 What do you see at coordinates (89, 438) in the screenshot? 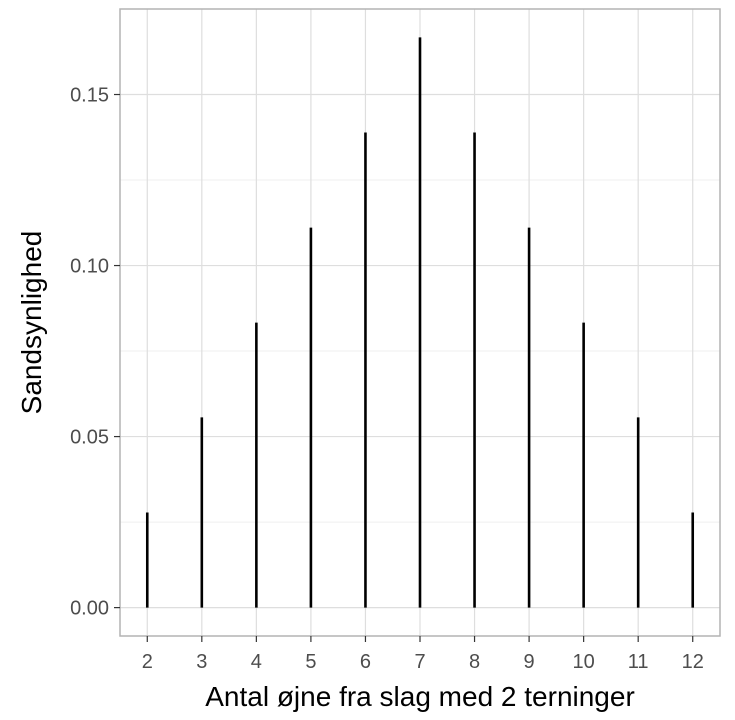
I see `y-tick-label: 0.05` at bounding box center [89, 438].